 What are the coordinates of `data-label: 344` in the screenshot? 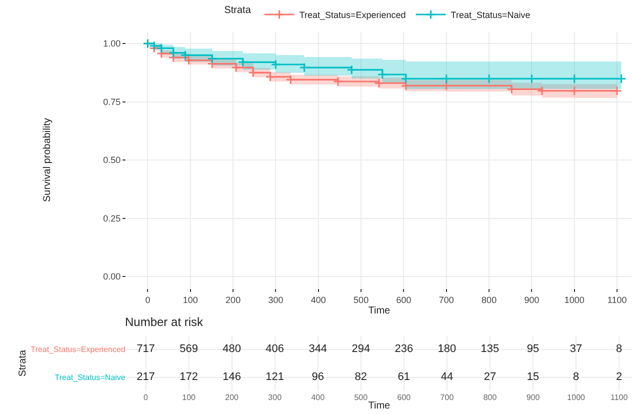 It's located at (318, 349).